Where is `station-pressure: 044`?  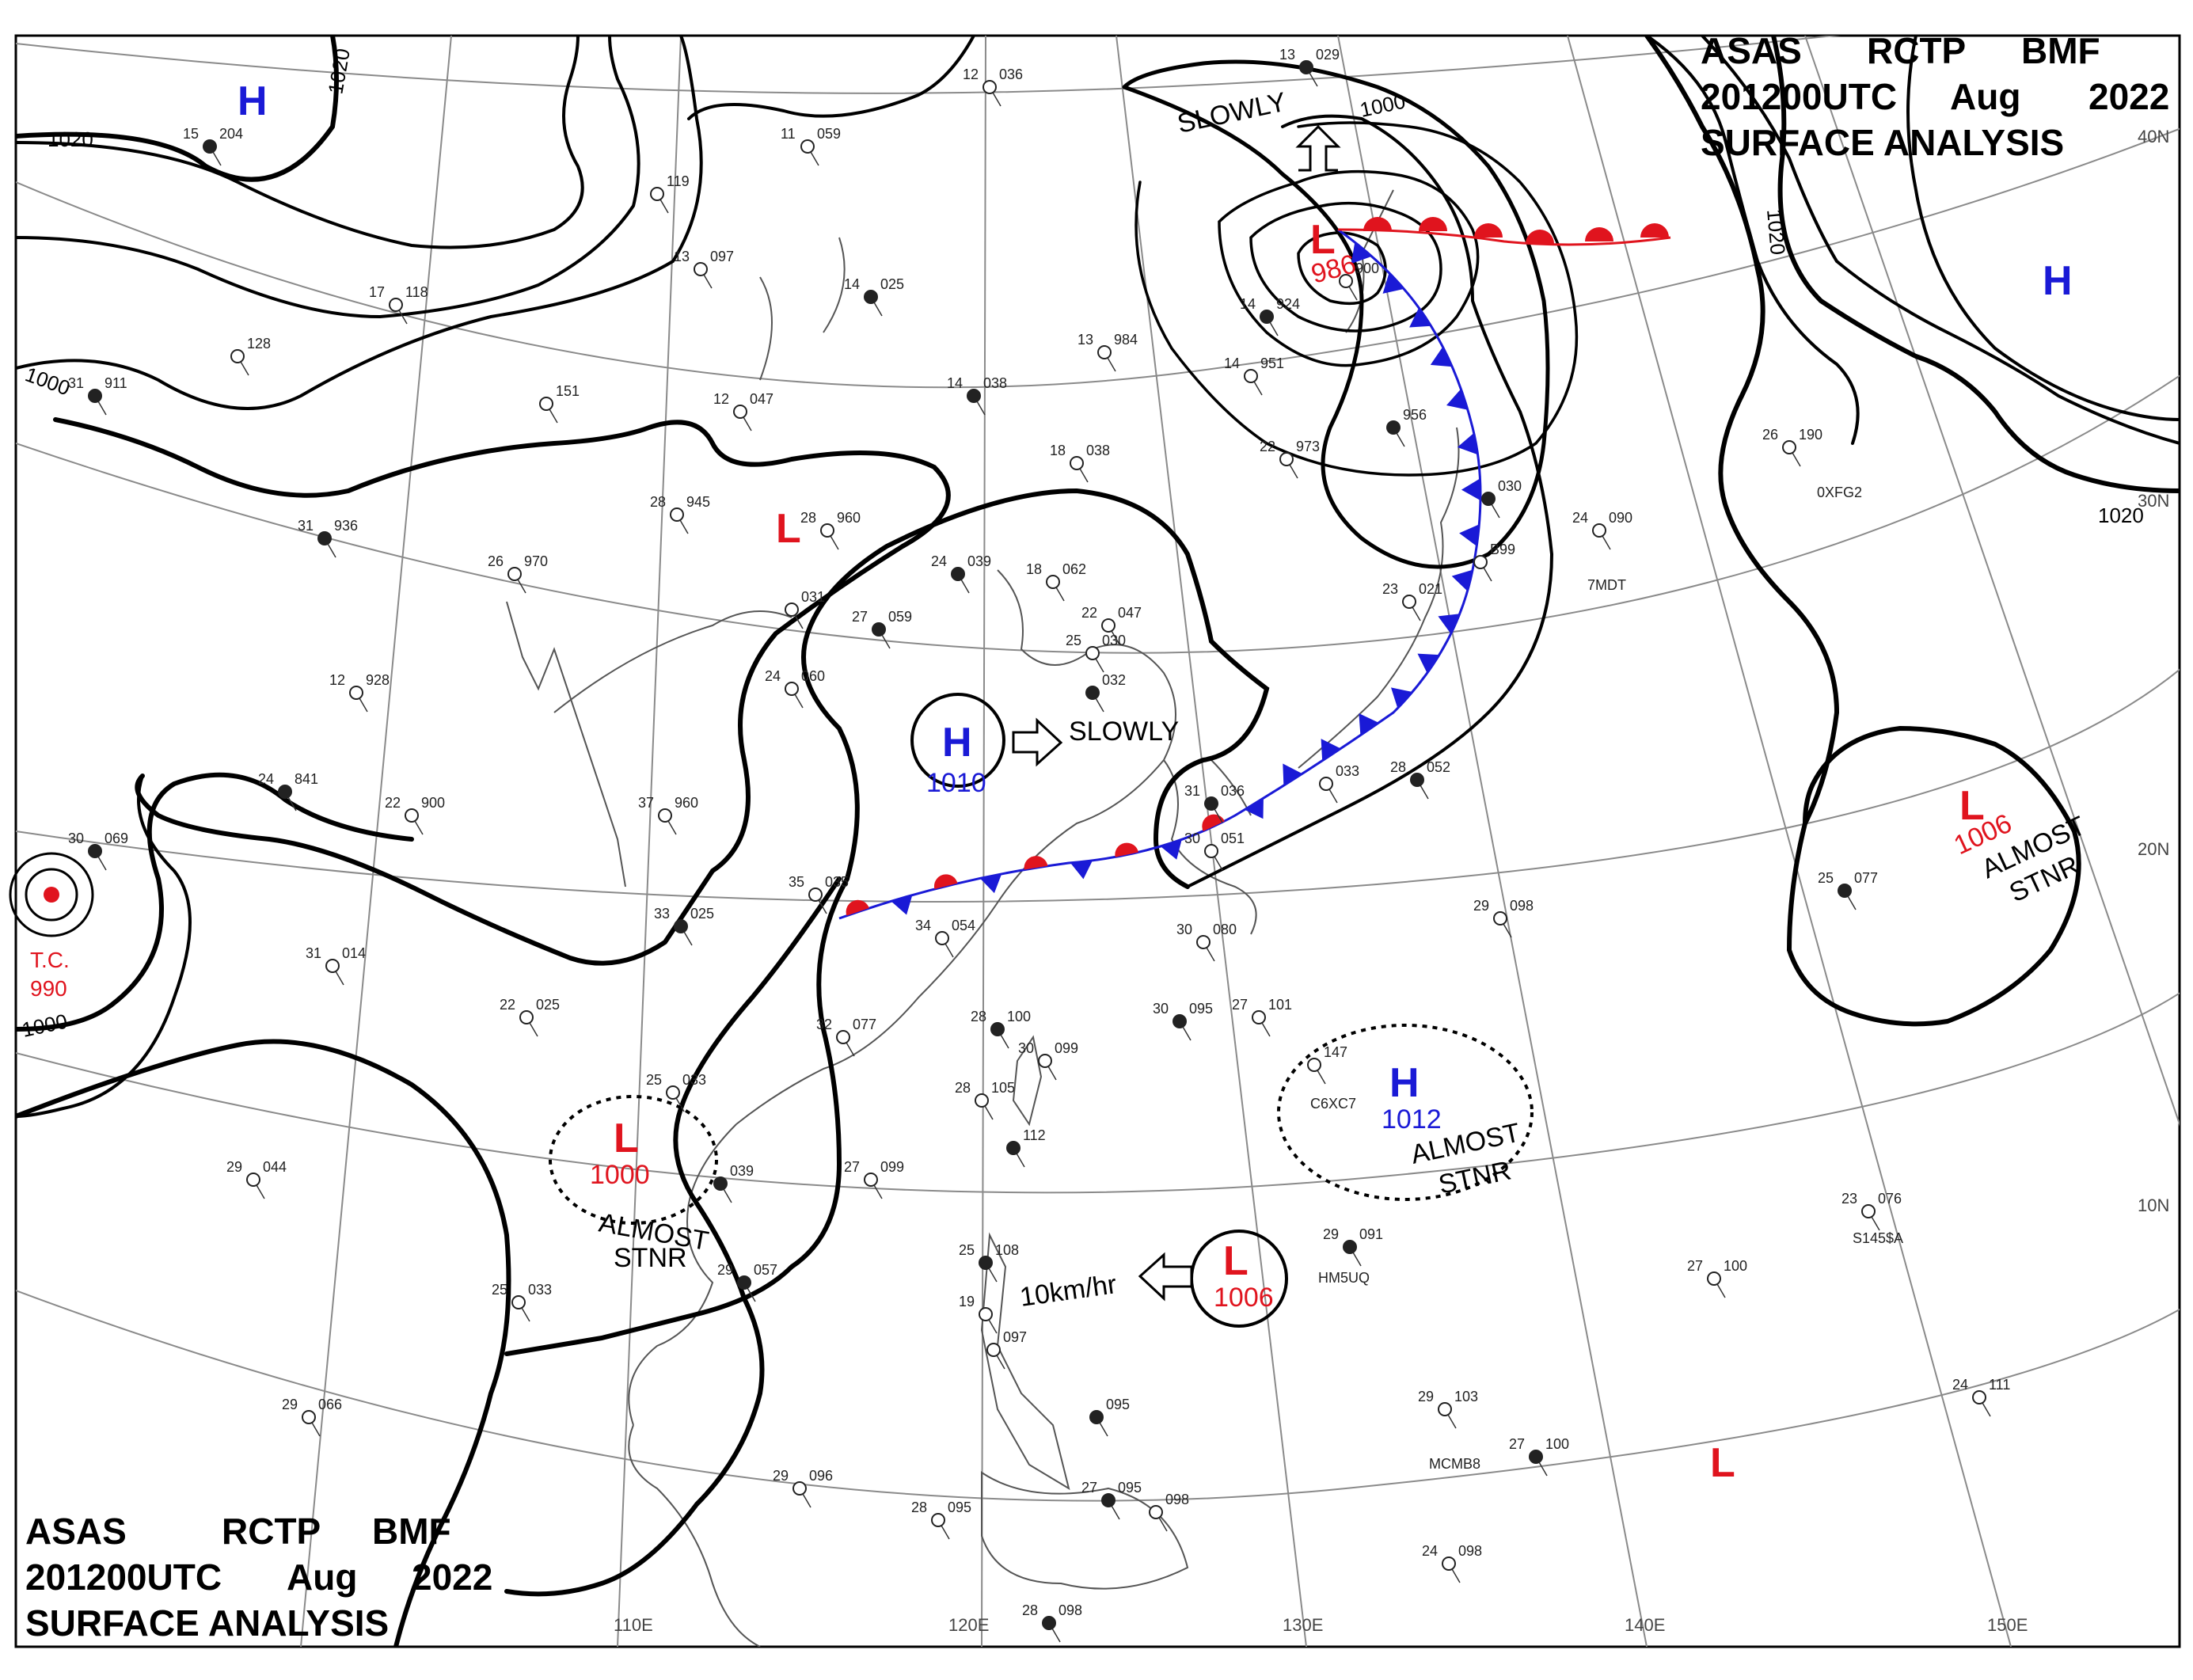
station-pressure: 044 is located at coordinates (275, 1167).